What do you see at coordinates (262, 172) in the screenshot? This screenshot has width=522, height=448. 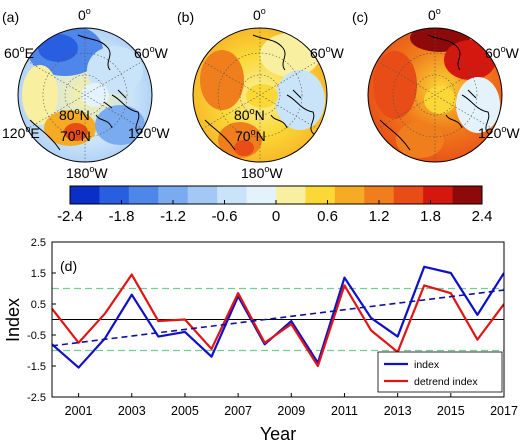 I see `map-b-lon-bottom: 180oW` at bounding box center [262, 172].